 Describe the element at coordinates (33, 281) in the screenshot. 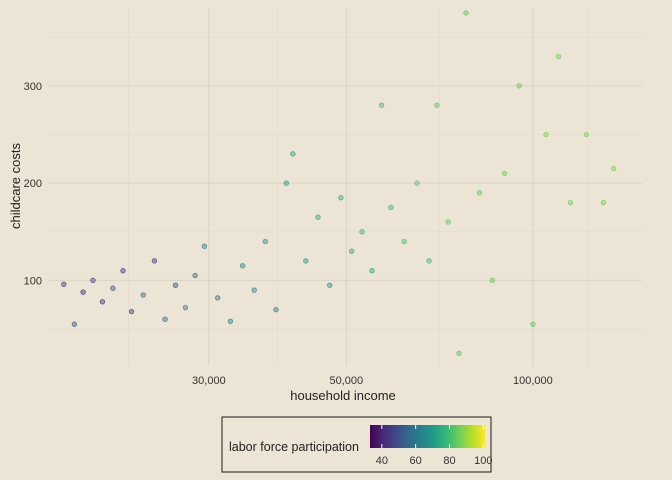

I see `y-tick-label: 100` at that location.